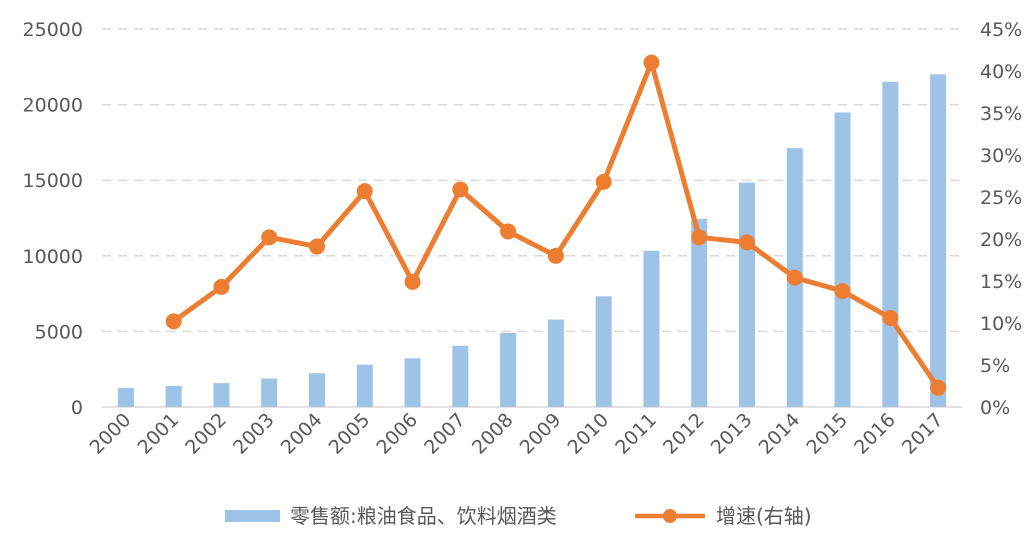  What do you see at coordinates (764, 516) in the screenshot?
I see `legend-label-line: 增速(右轴)` at bounding box center [764, 516].